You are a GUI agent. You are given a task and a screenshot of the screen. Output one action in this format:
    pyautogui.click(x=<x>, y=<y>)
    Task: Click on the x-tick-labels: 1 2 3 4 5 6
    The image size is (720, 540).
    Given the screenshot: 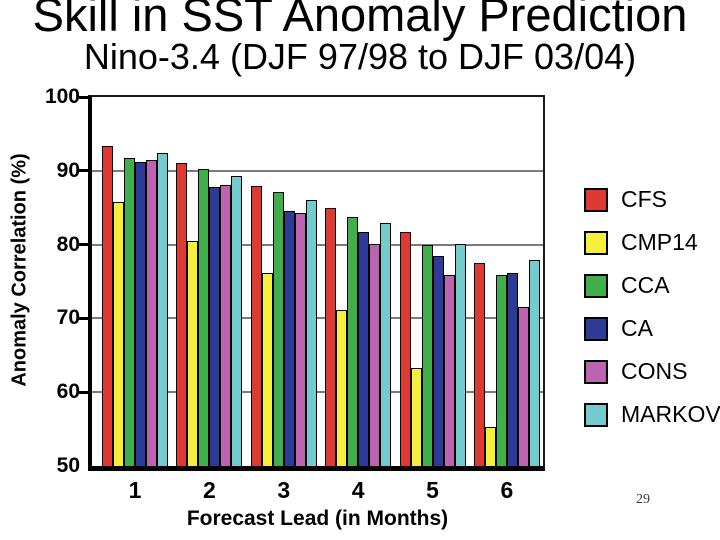 What is the action you would take?
    pyautogui.click(x=317, y=490)
    